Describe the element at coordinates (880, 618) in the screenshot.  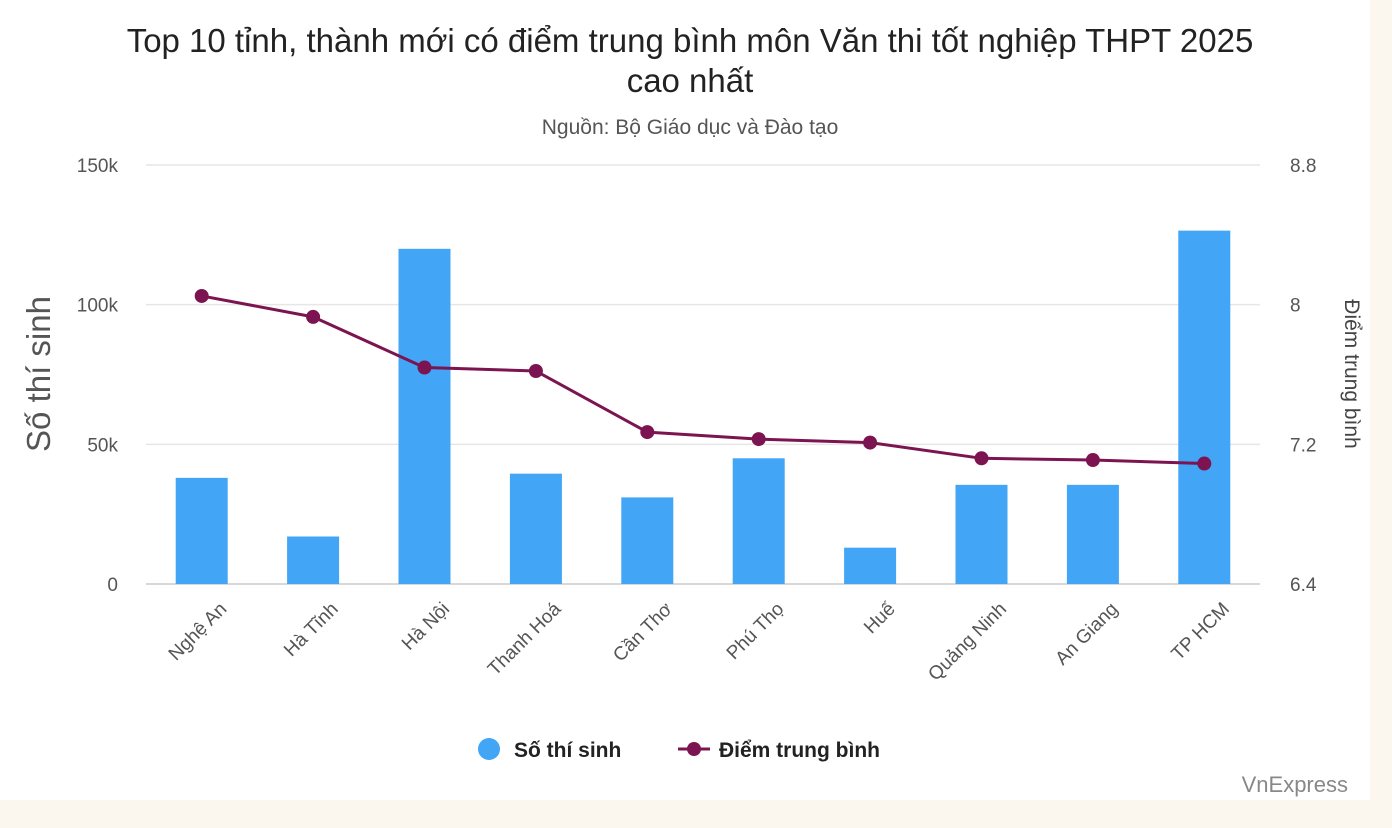
I see `x-tick-label: Huế` at that location.